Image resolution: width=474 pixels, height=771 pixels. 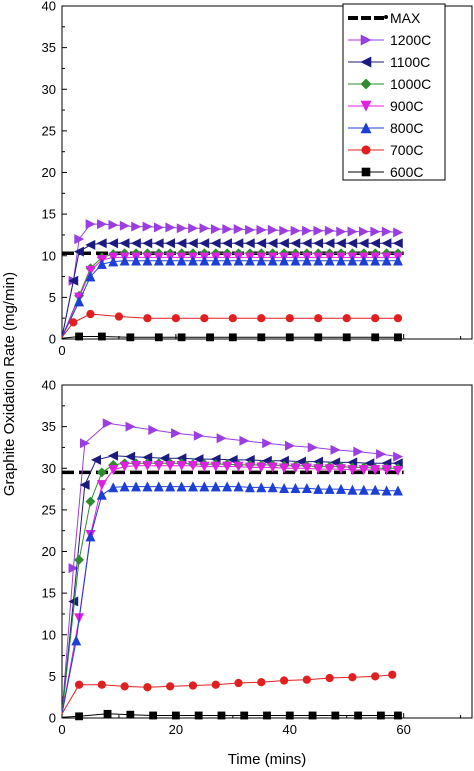 I want to click on point-1000c-bottom, so click(x=79, y=559).